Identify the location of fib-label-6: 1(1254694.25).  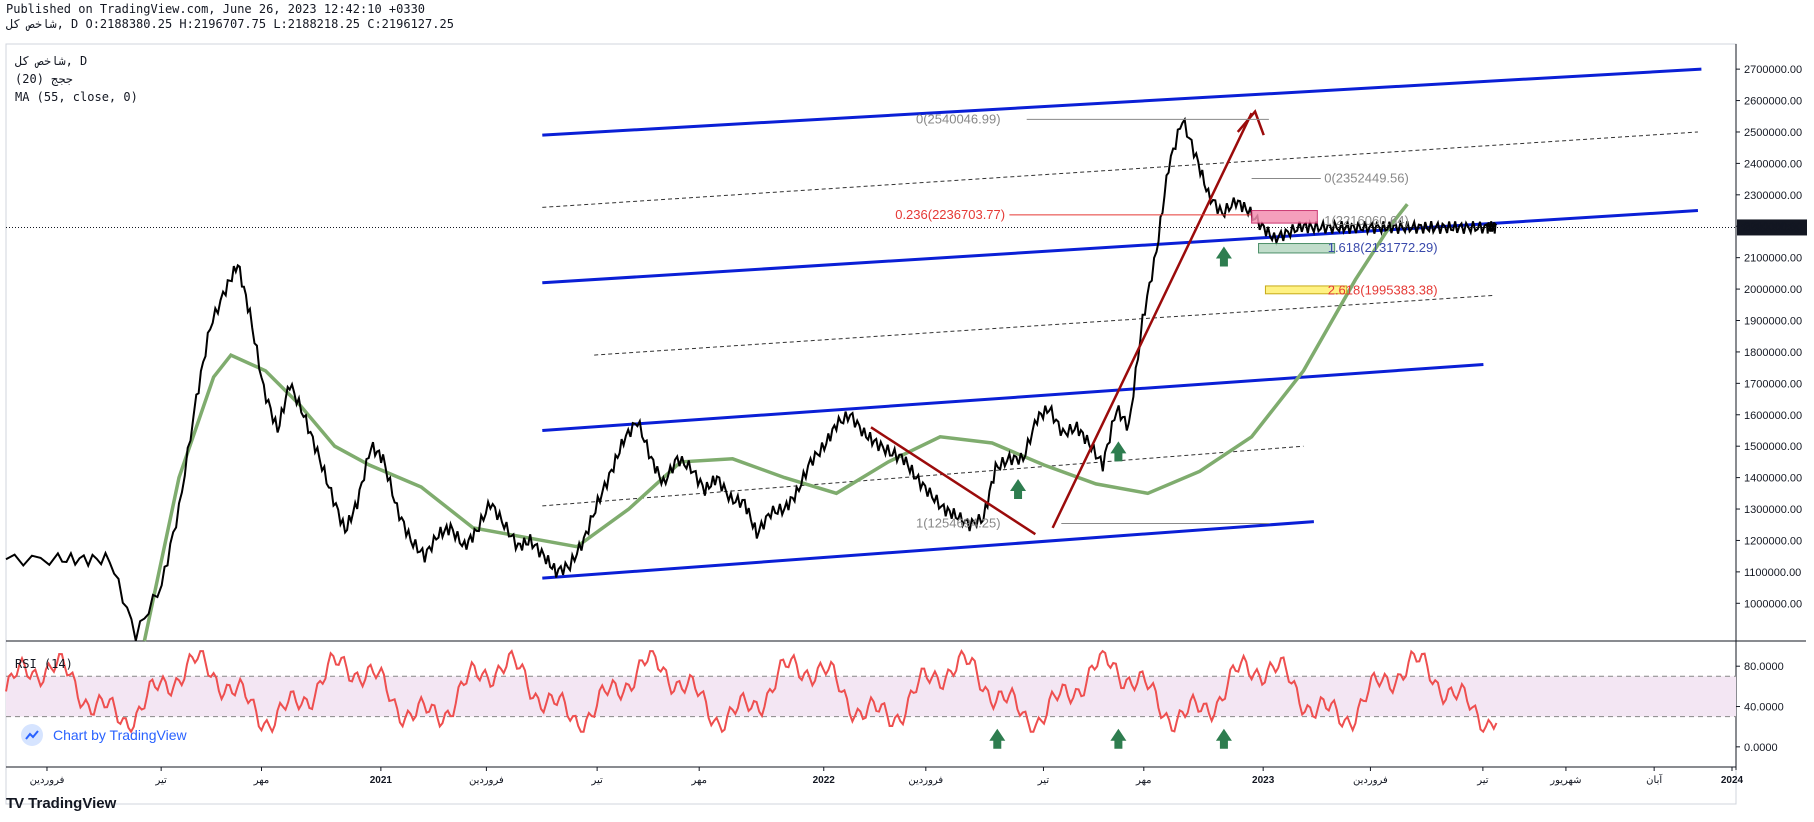
(958, 522).